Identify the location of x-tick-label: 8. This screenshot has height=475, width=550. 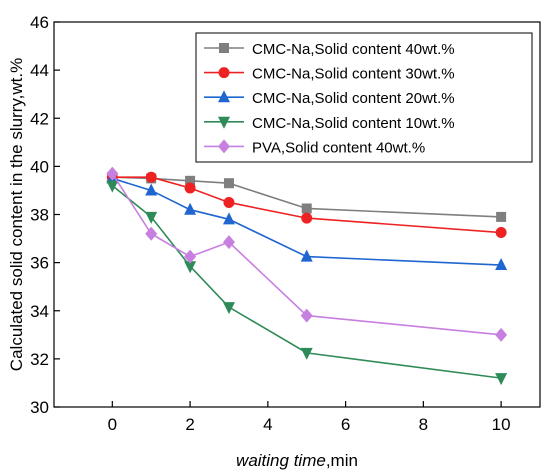
(423, 424).